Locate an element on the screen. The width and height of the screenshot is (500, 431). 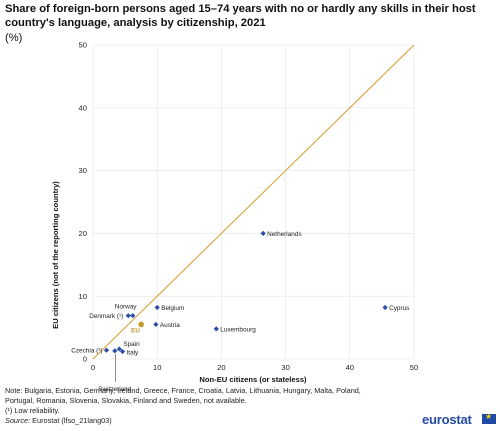
y-tick-label: 30 is located at coordinates (83, 170).